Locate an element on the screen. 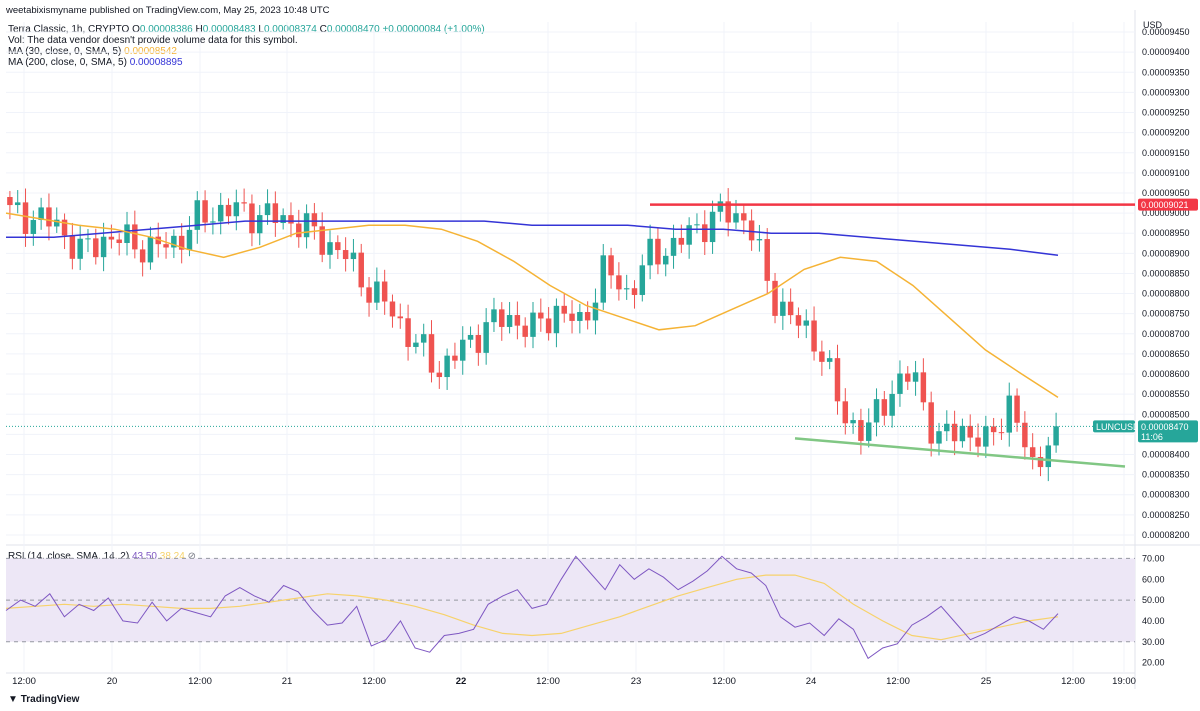  time-tick-label: 12:00 is located at coordinates (200, 681).